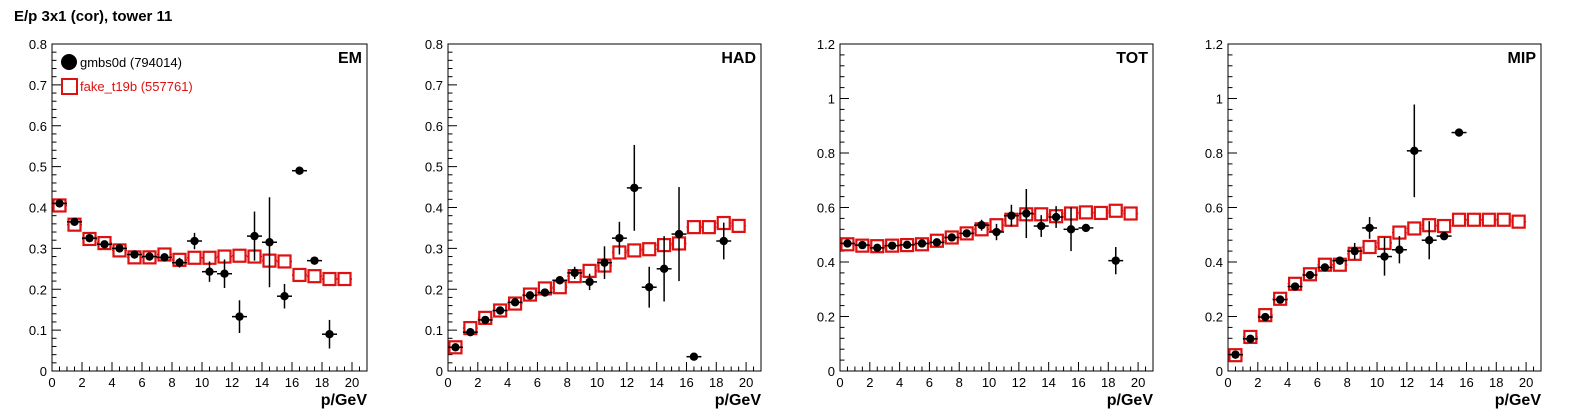 The height and width of the screenshot is (419, 1575). I want to click on x-tick-label: 14, so click(1436, 382).